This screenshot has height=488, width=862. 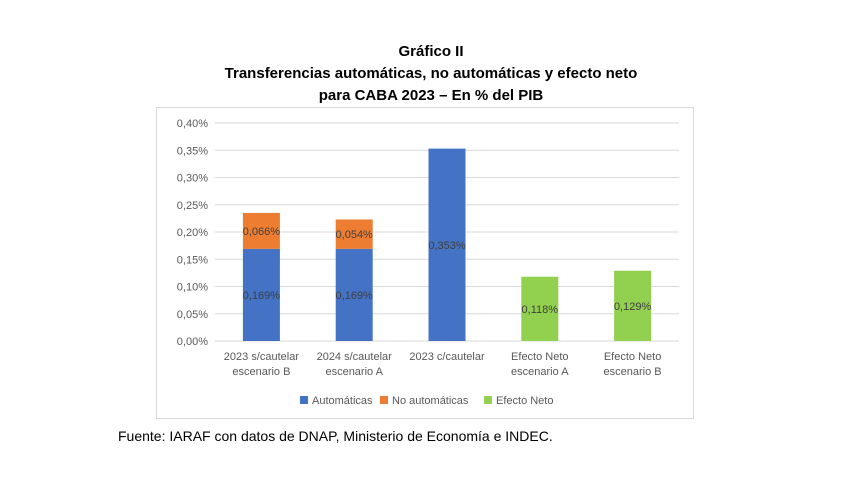 I want to click on data-label: 0,054%, so click(x=355, y=235).